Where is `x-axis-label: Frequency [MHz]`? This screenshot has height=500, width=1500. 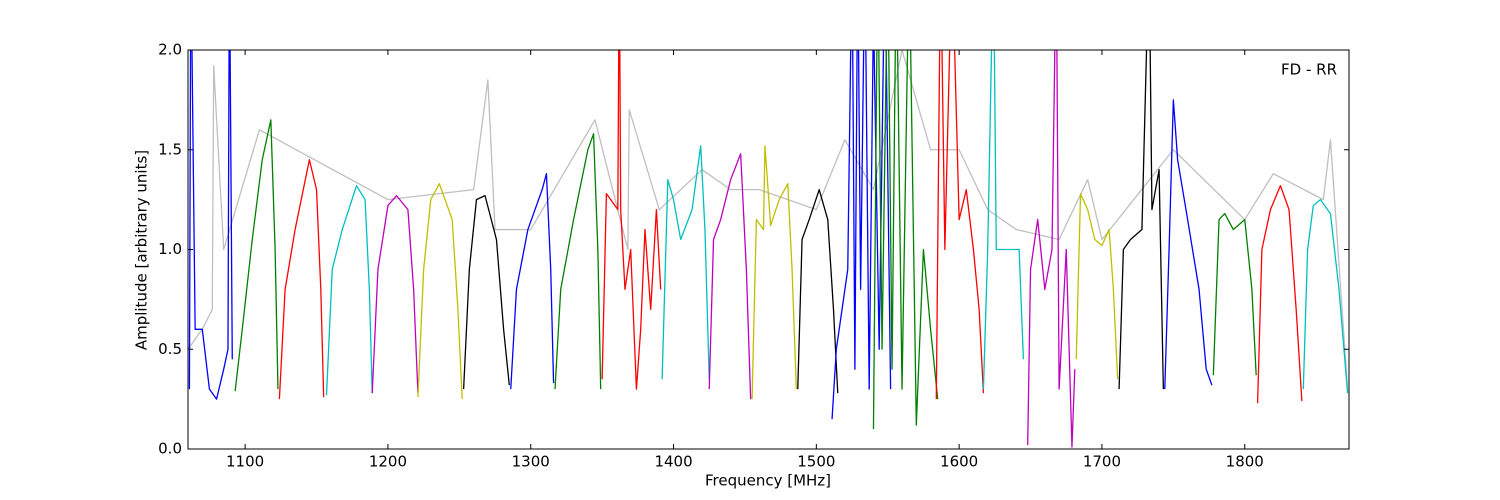
x-axis-label: Frequency [MHz] is located at coordinates (768, 481).